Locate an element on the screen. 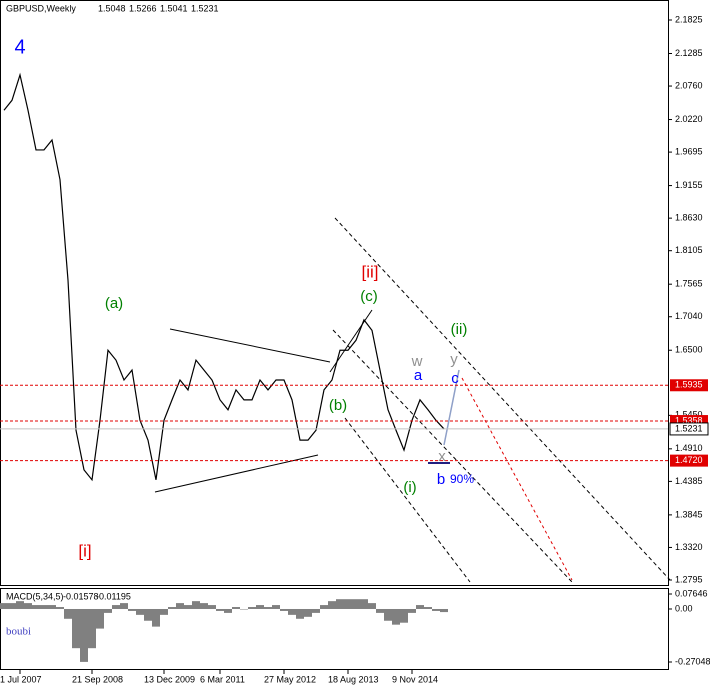 This screenshot has width=710, height=688. wave-label: (i) is located at coordinates (409, 487).